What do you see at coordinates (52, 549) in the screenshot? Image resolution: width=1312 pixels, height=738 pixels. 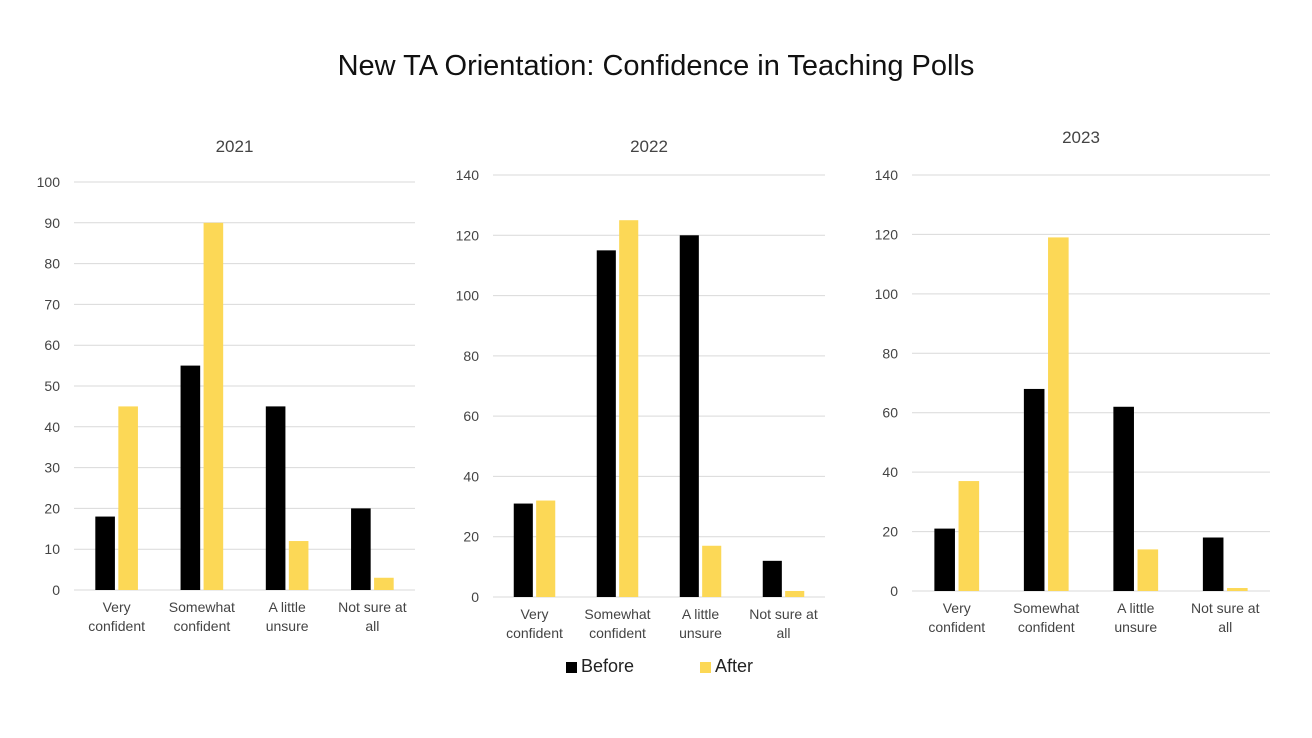 I see `y-tick-label: 10` at bounding box center [52, 549].